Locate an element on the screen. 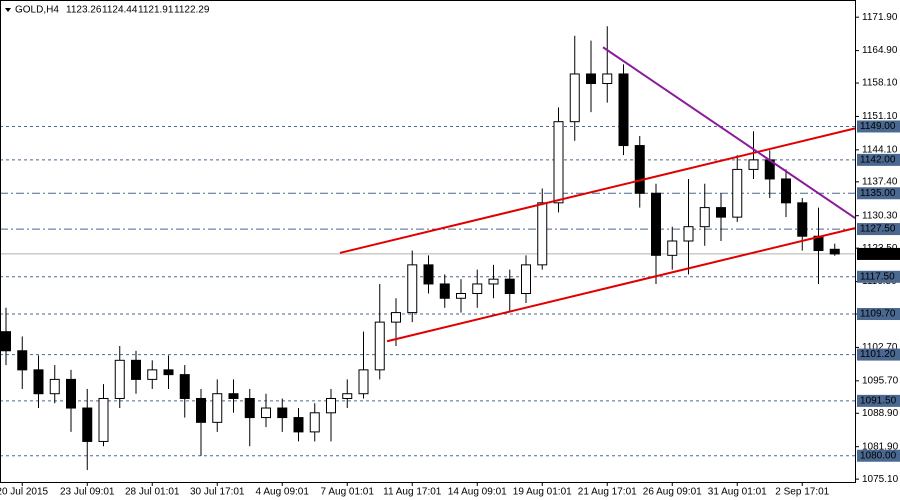 The width and height of the screenshot is (900, 500). header-close: 1122.29 is located at coordinates (192, 10).